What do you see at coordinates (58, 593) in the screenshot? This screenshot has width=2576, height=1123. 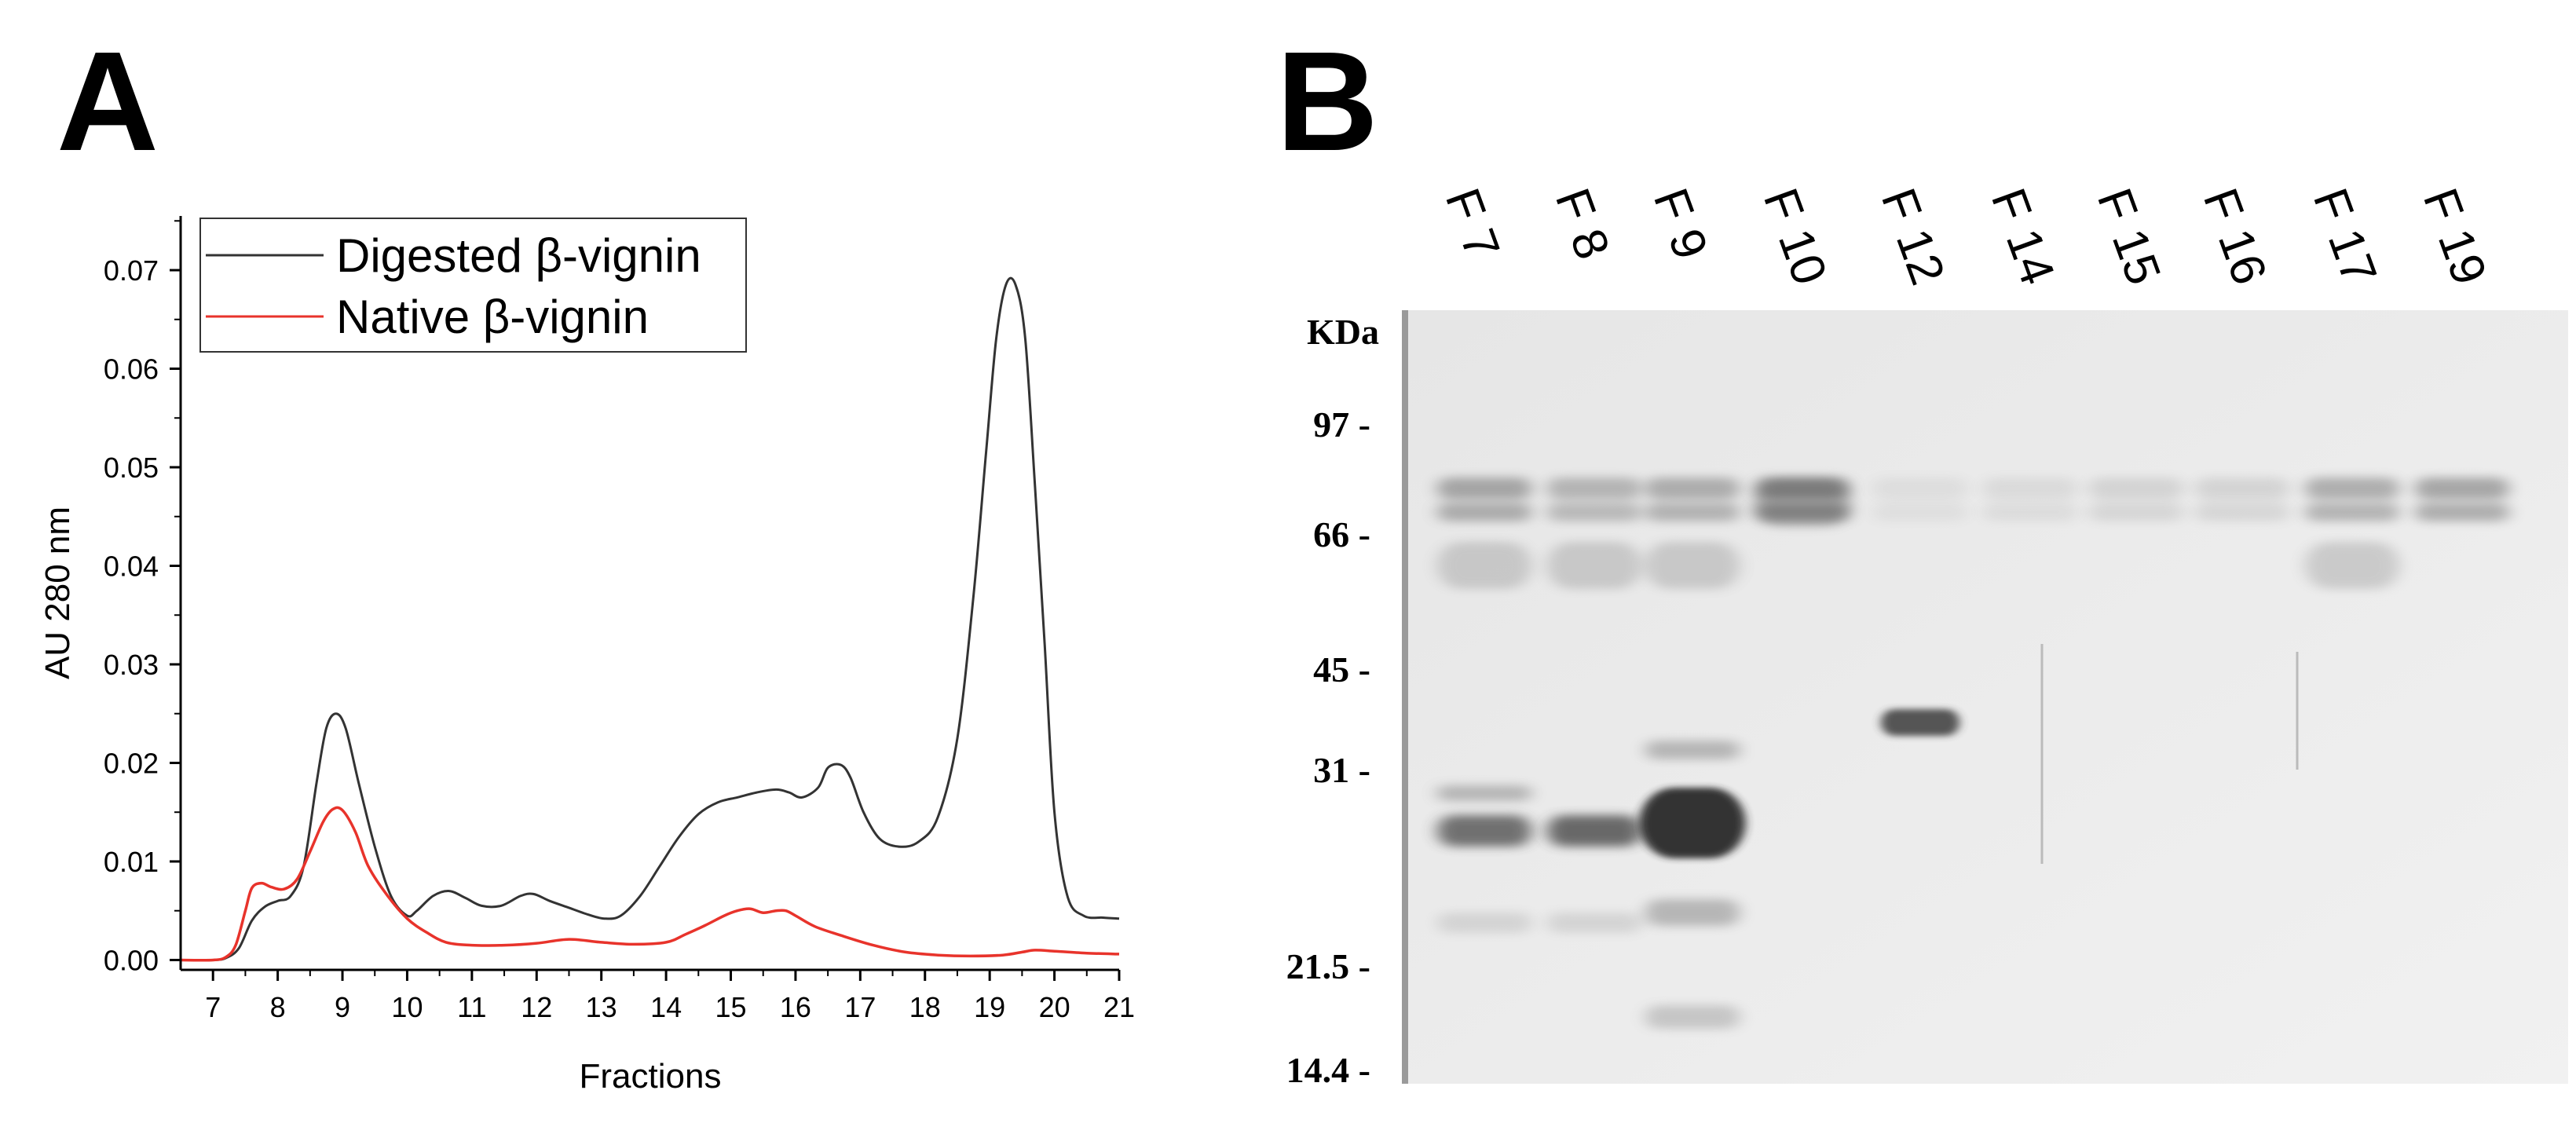 I see `y-axis-title: AU 280 nm` at bounding box center [58, 593].